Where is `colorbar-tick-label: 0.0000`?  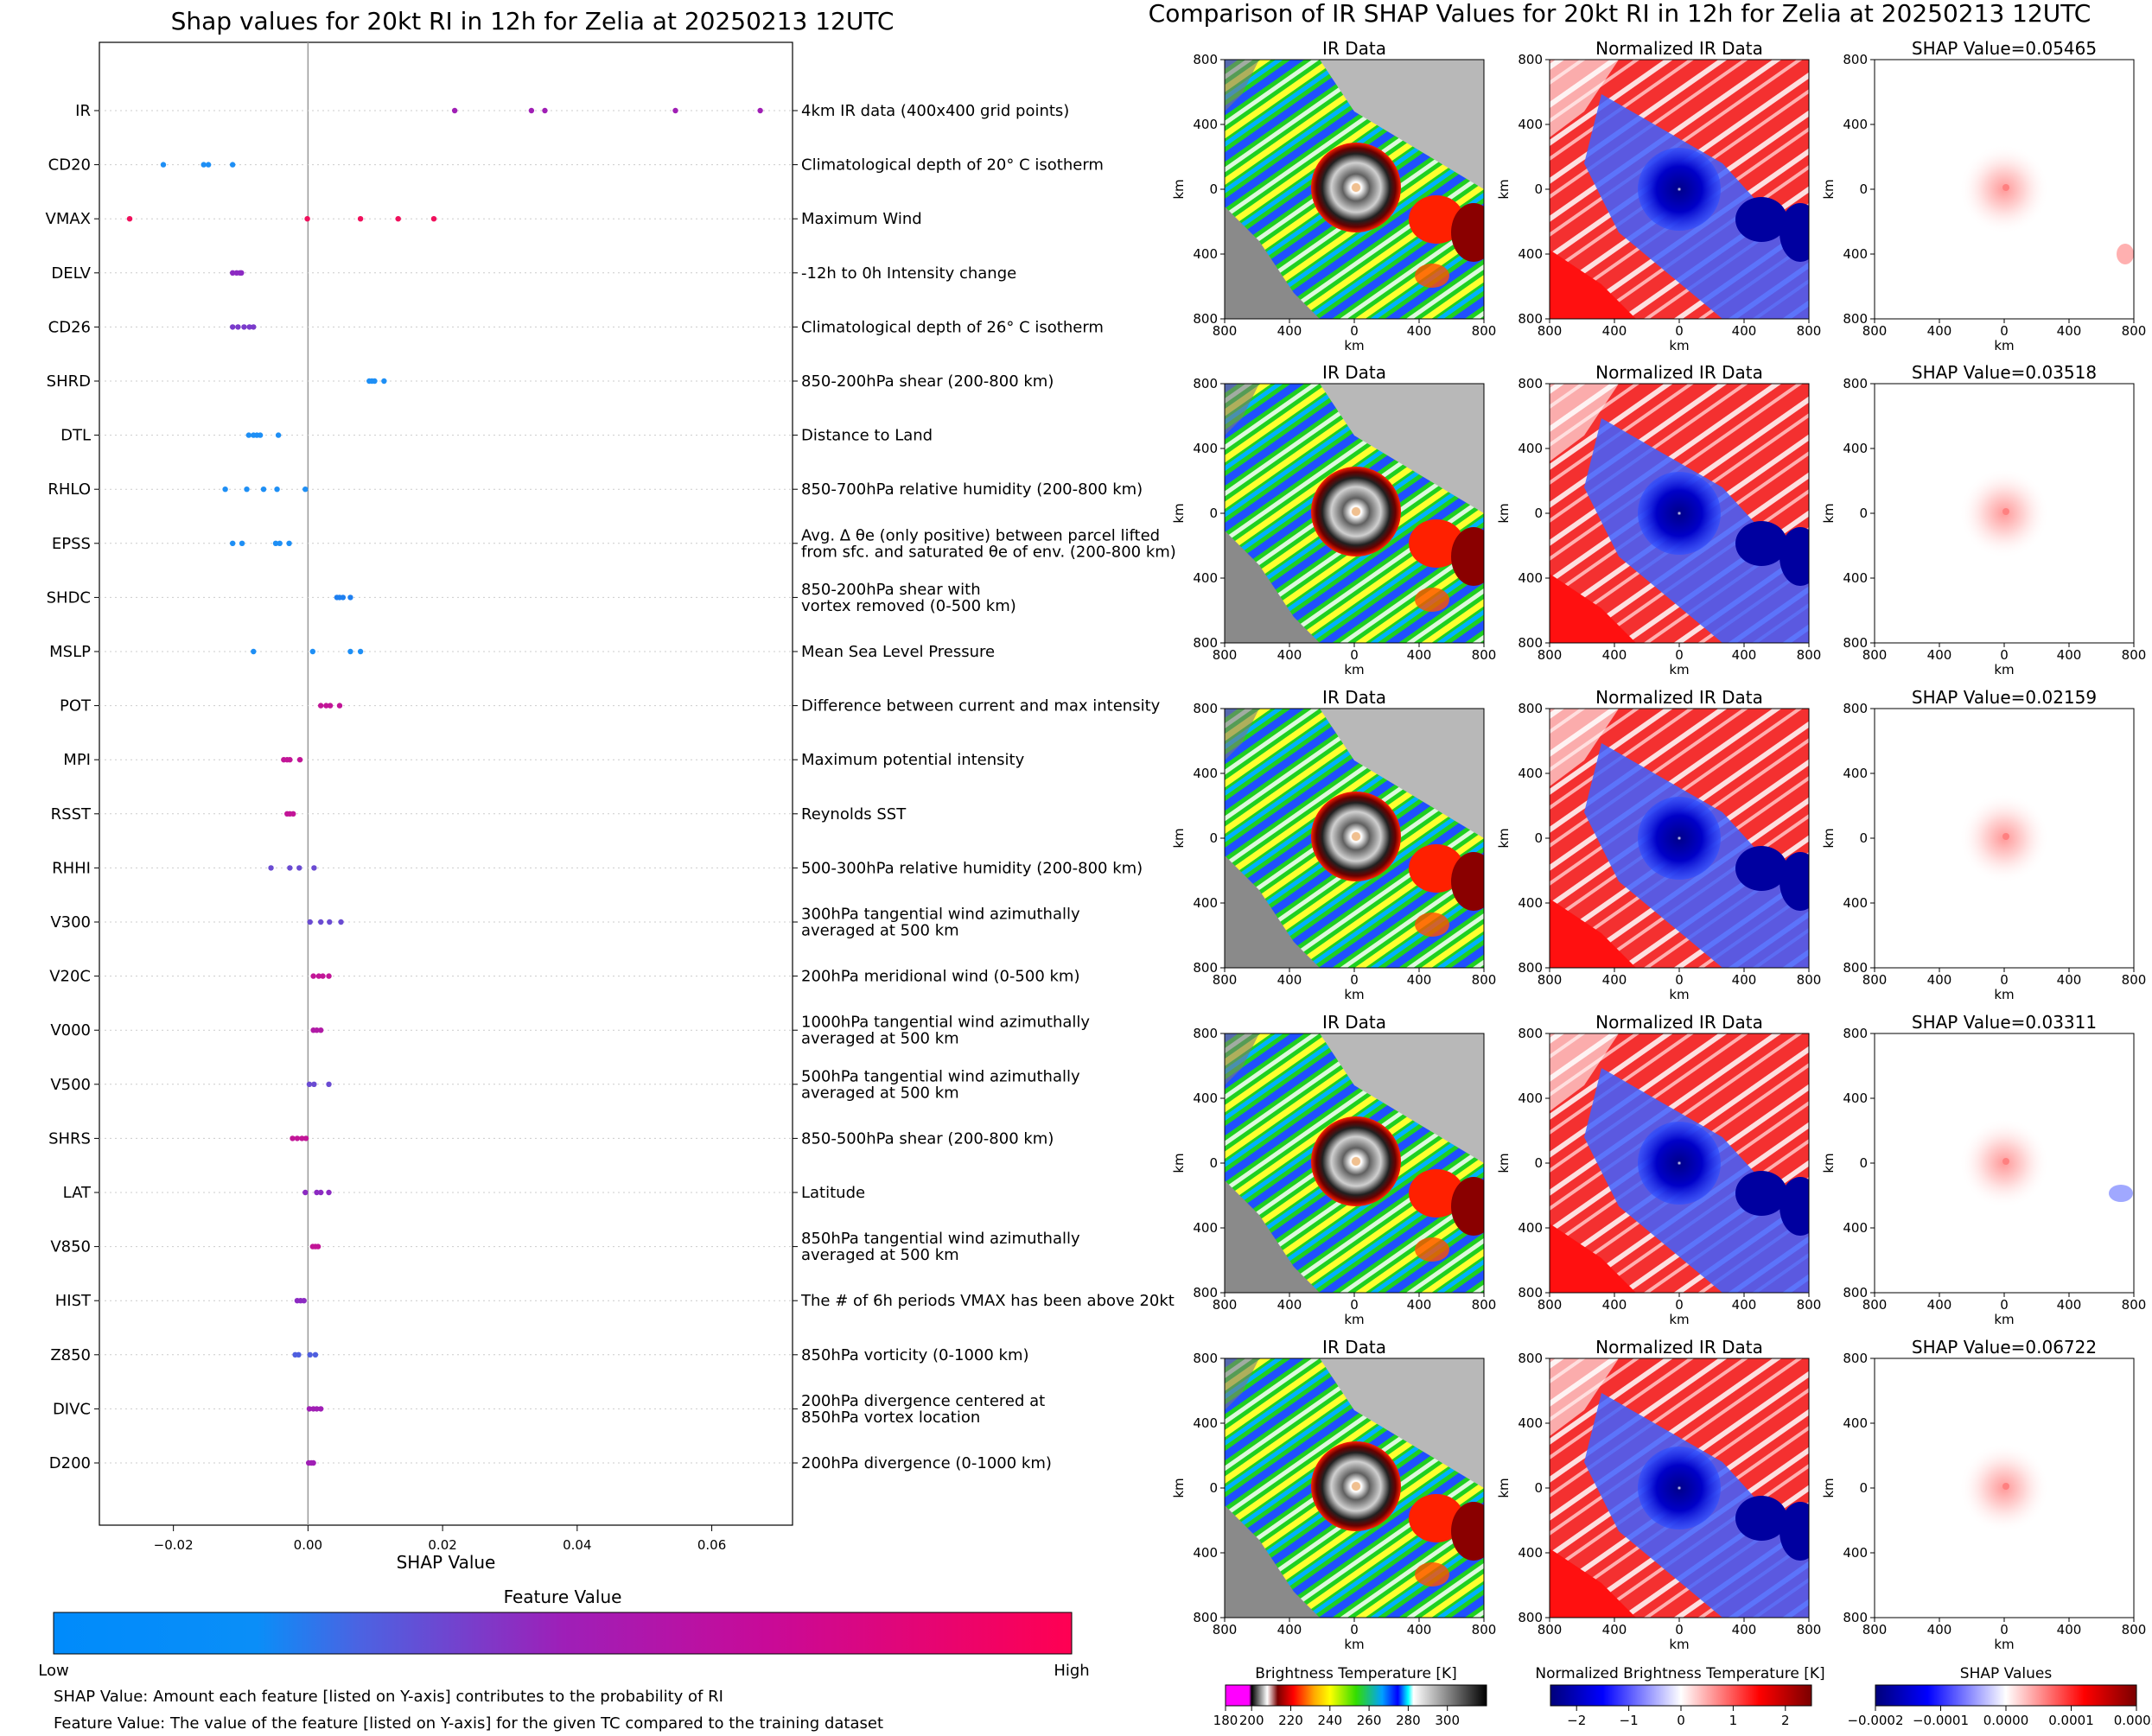
colorbar-tick-label: 0.0000 is located at coordinates (2006, 1720).